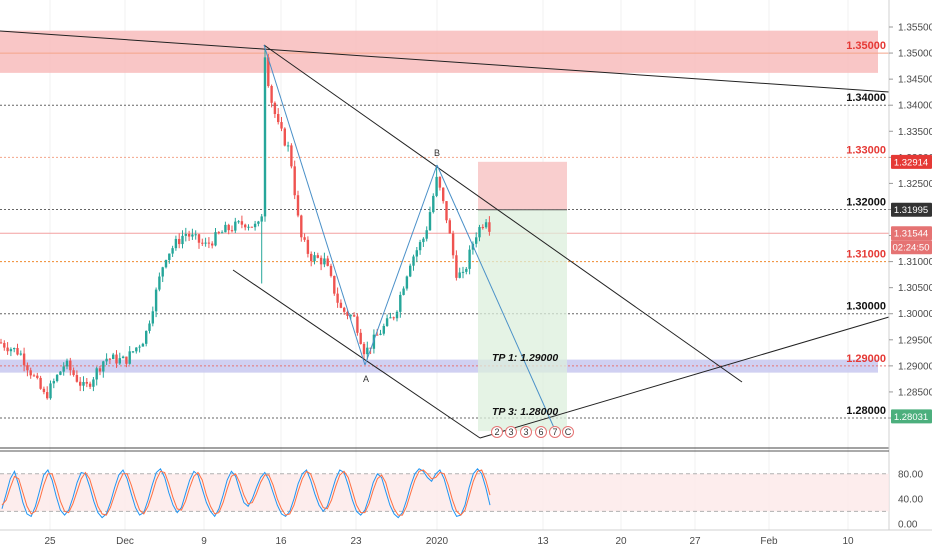 Image resolution: width=932 pixels, height=550 pixels. I want to click on price-badge: 1.31544, so click(911, 233).